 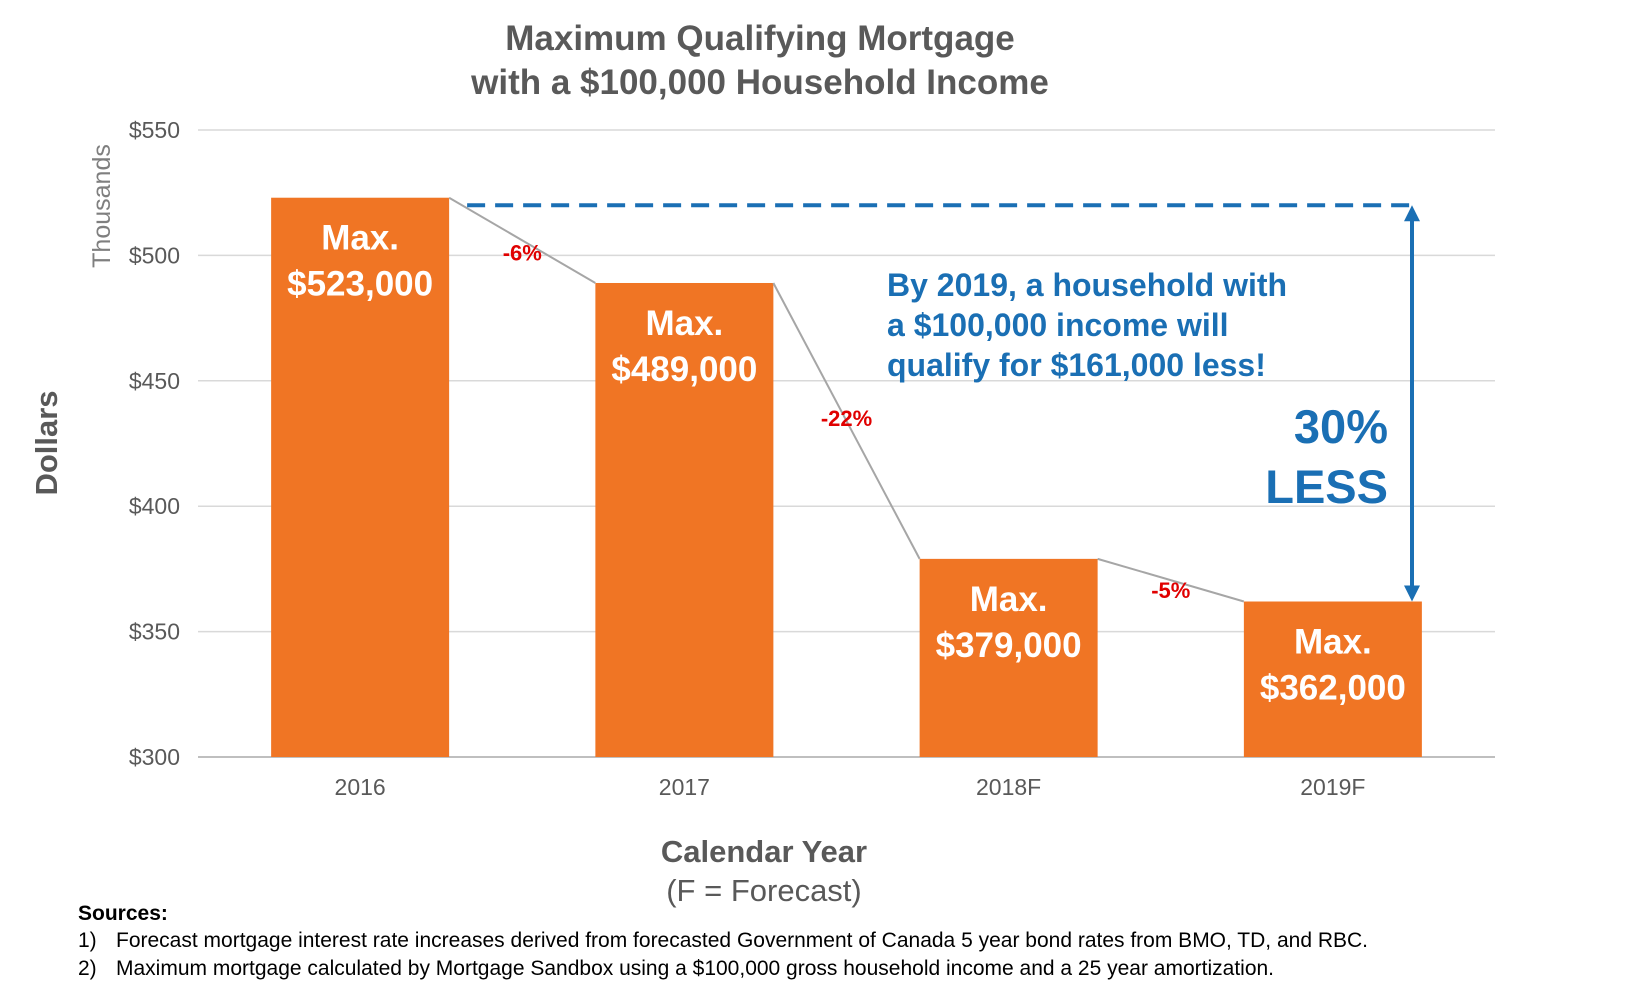 What do you see at coordinates (46, 442) in the screenshot?
I see `y-axis-title: Dollars` at bounding box center [46, 442].